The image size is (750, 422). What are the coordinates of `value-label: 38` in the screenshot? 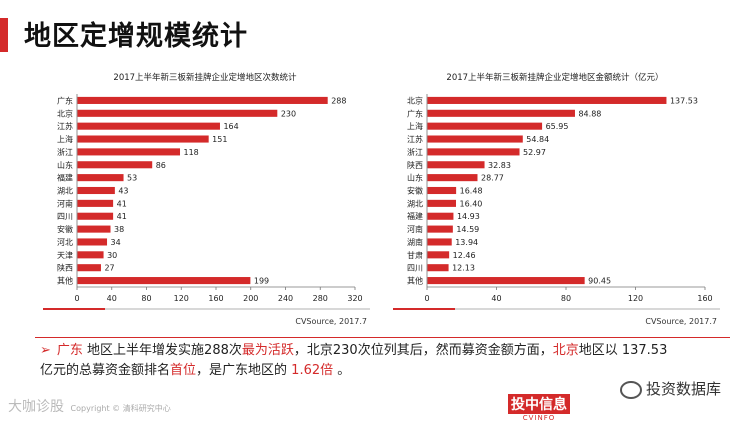 It's located at (119, 229).